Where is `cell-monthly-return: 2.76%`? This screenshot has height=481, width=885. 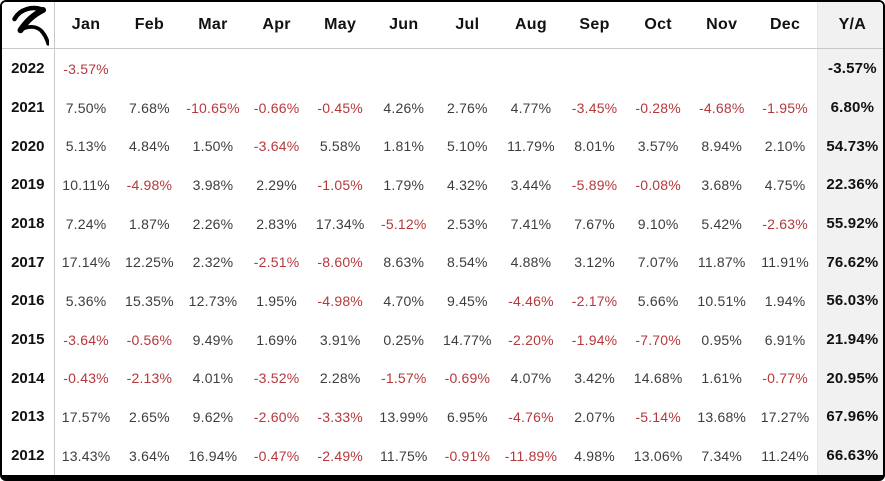 cell-monthly-return: 2.76% is located at coordinates (467, 107).